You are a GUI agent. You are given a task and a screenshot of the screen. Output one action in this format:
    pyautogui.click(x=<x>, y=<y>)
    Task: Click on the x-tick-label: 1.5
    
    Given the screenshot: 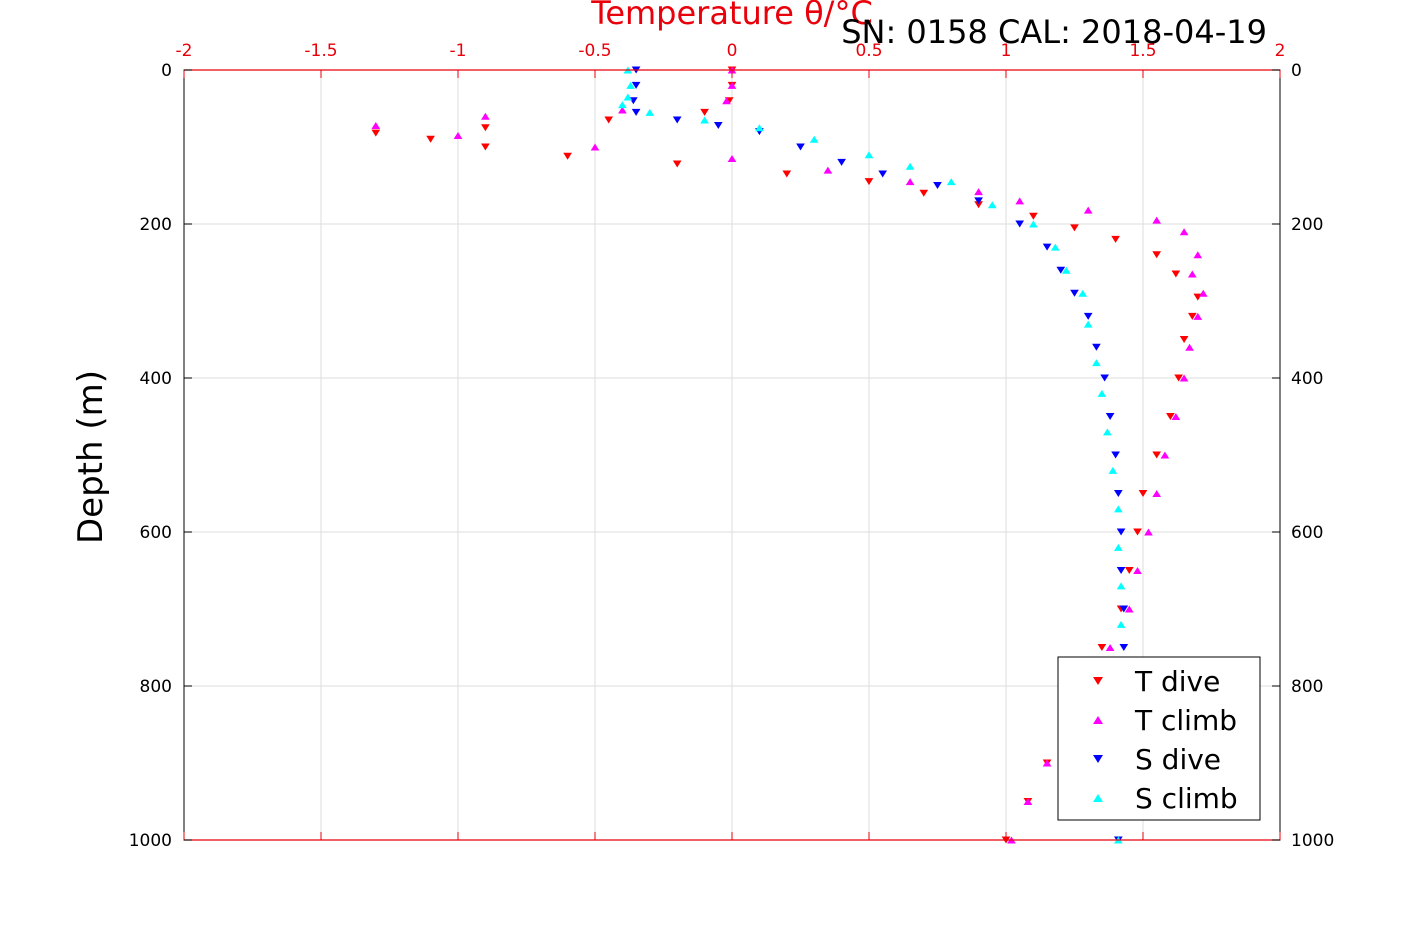 What is the action you would take?
    pyautogui.click(x=1142, y=51)
    